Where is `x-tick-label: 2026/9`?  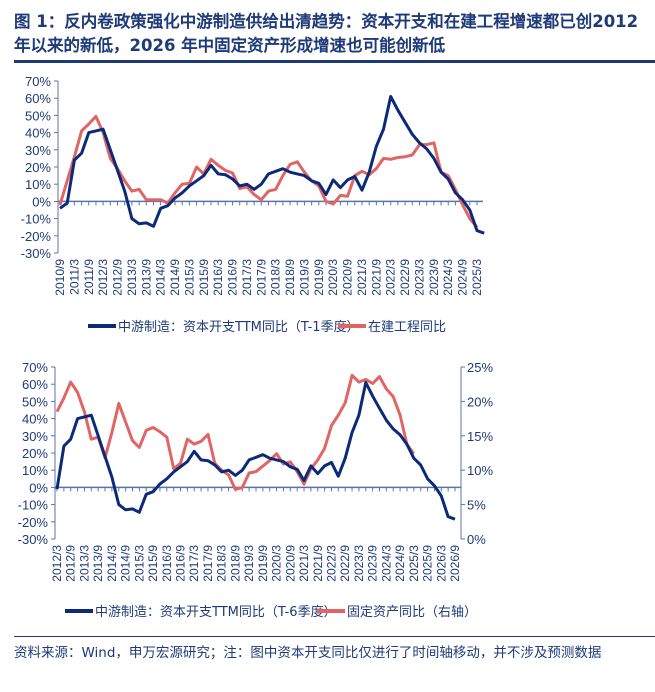
x-tick-label: 2026/9 is located at coordinates (455, 563).